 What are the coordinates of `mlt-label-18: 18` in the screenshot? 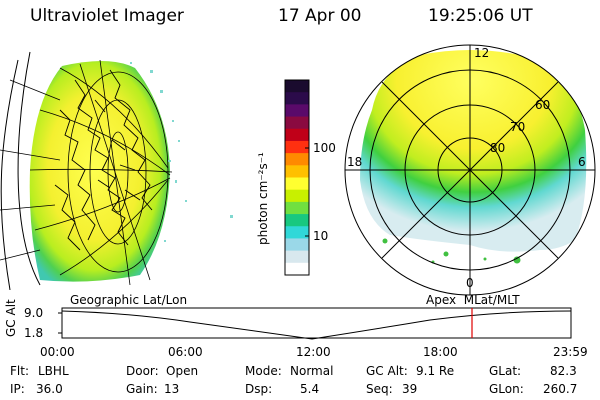 It's located at (355, 162).